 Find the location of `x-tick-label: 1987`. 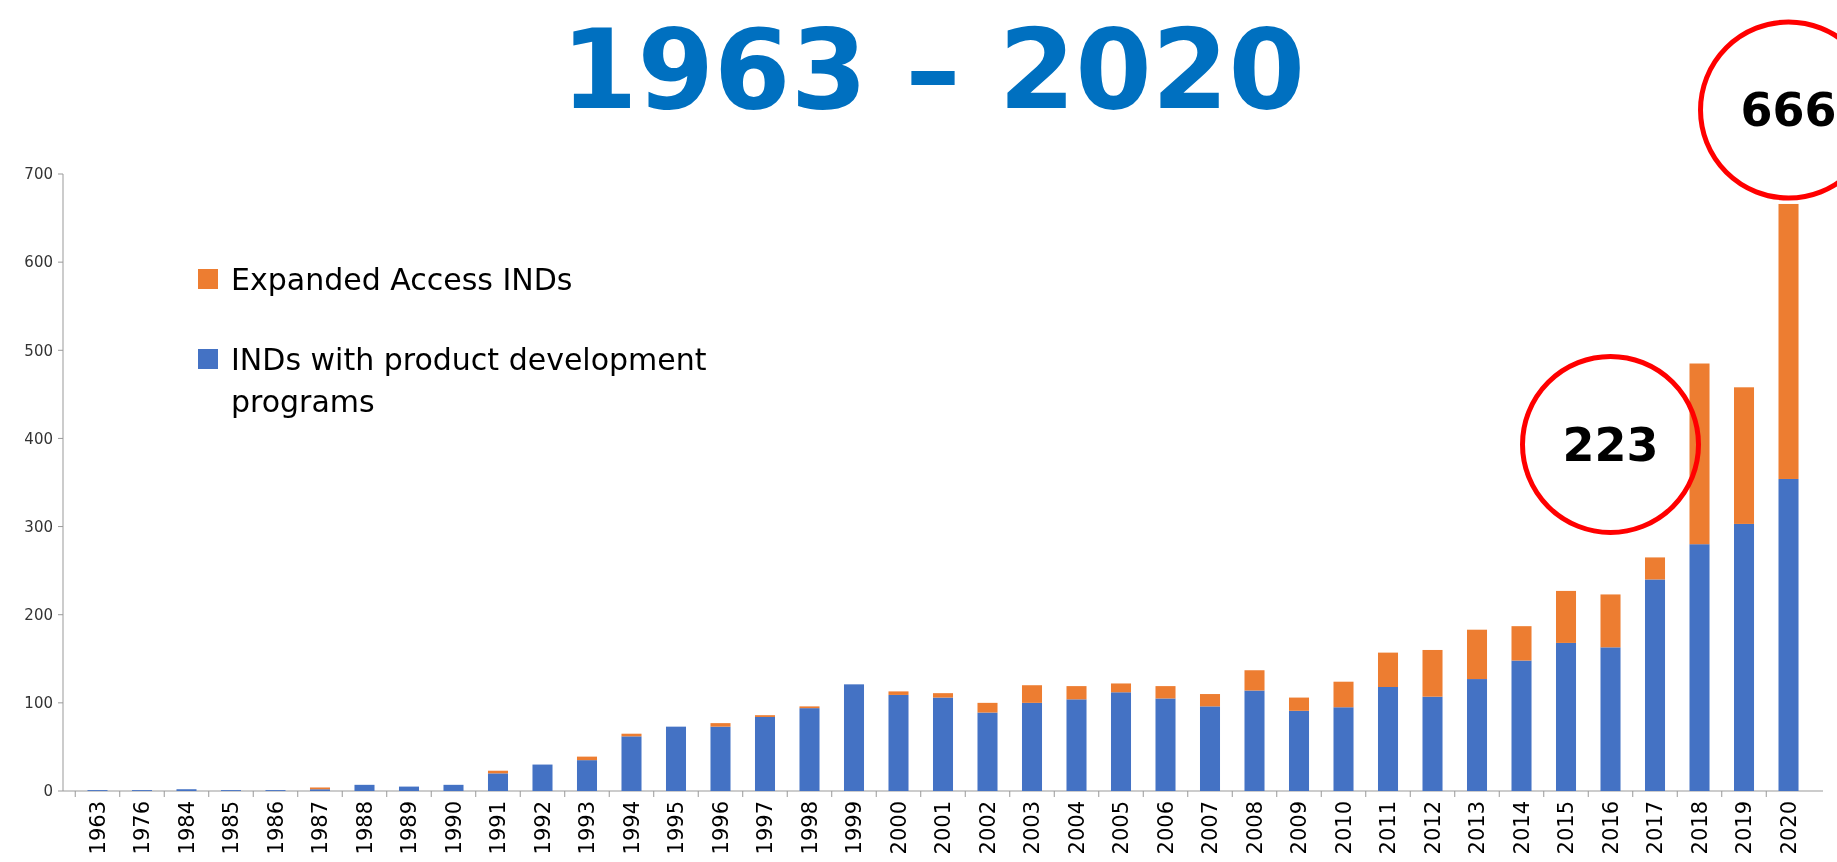

x-tick-label: 1987 is located at coordinates (320, 828).